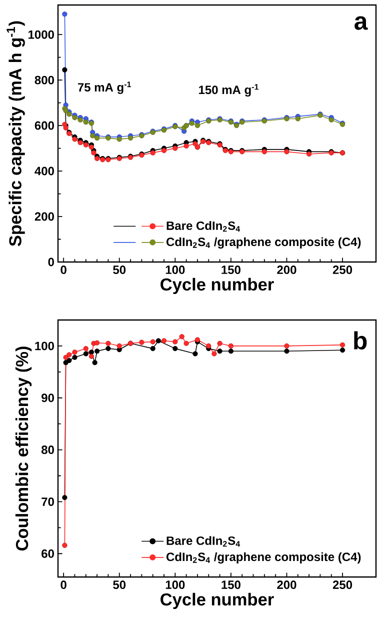 The width and height of the screenshot is (382, 625). I want to click on y-tick-label: 60, so click(48, 553).